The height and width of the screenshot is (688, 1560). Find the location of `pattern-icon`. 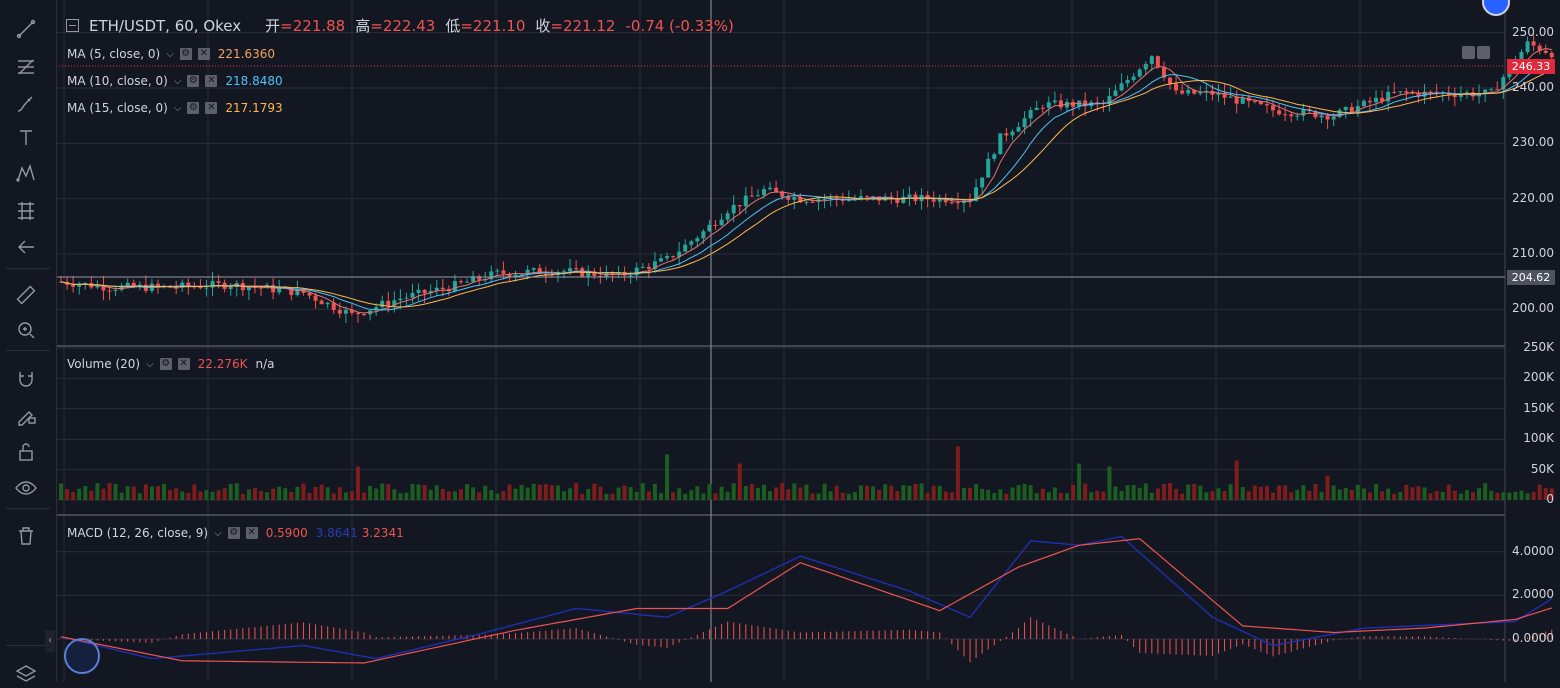

pattern-icon is located at coordinates (26, 174).